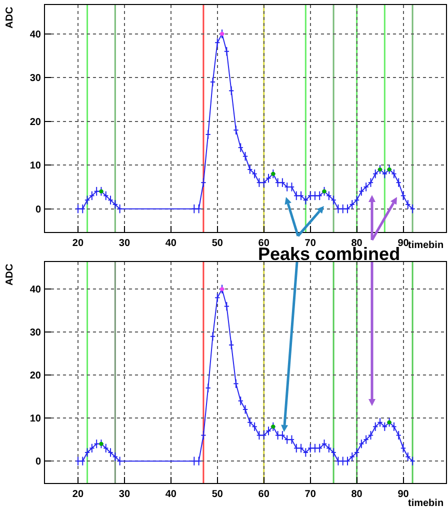  What do you see at coordinates (357, 494) in the screenshot?
I see `x-tick-label: 80` at bounding box center [357, 494].